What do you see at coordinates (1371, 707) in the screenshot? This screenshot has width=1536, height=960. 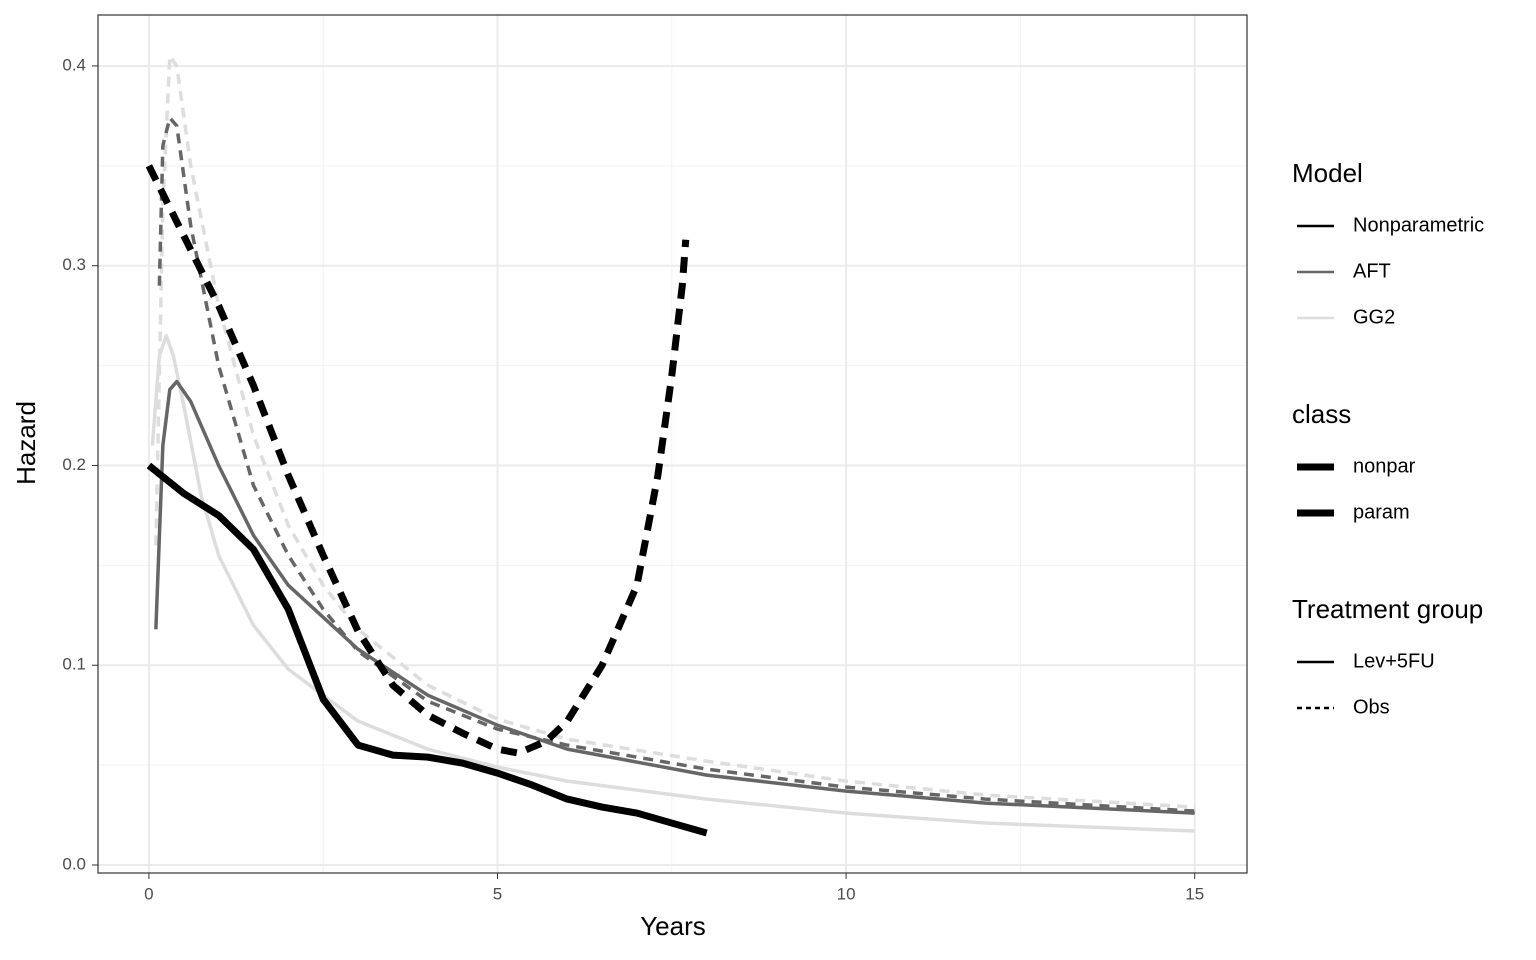 I see `legend-label: Obs` at bounding box center [1371, 707].